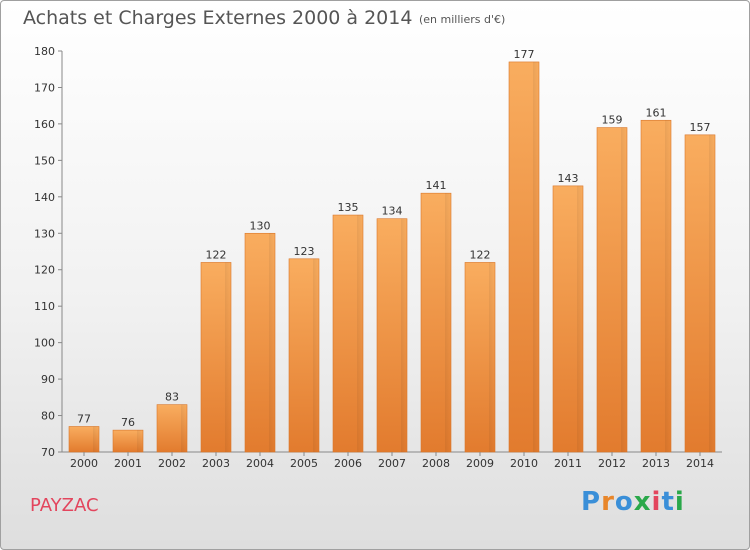 This screenshot has width=750, height=550. What do you see at coordinates (44, 270) in the screenshot?
I see `y-tick-label: 120` at bounding box center [44, 270].